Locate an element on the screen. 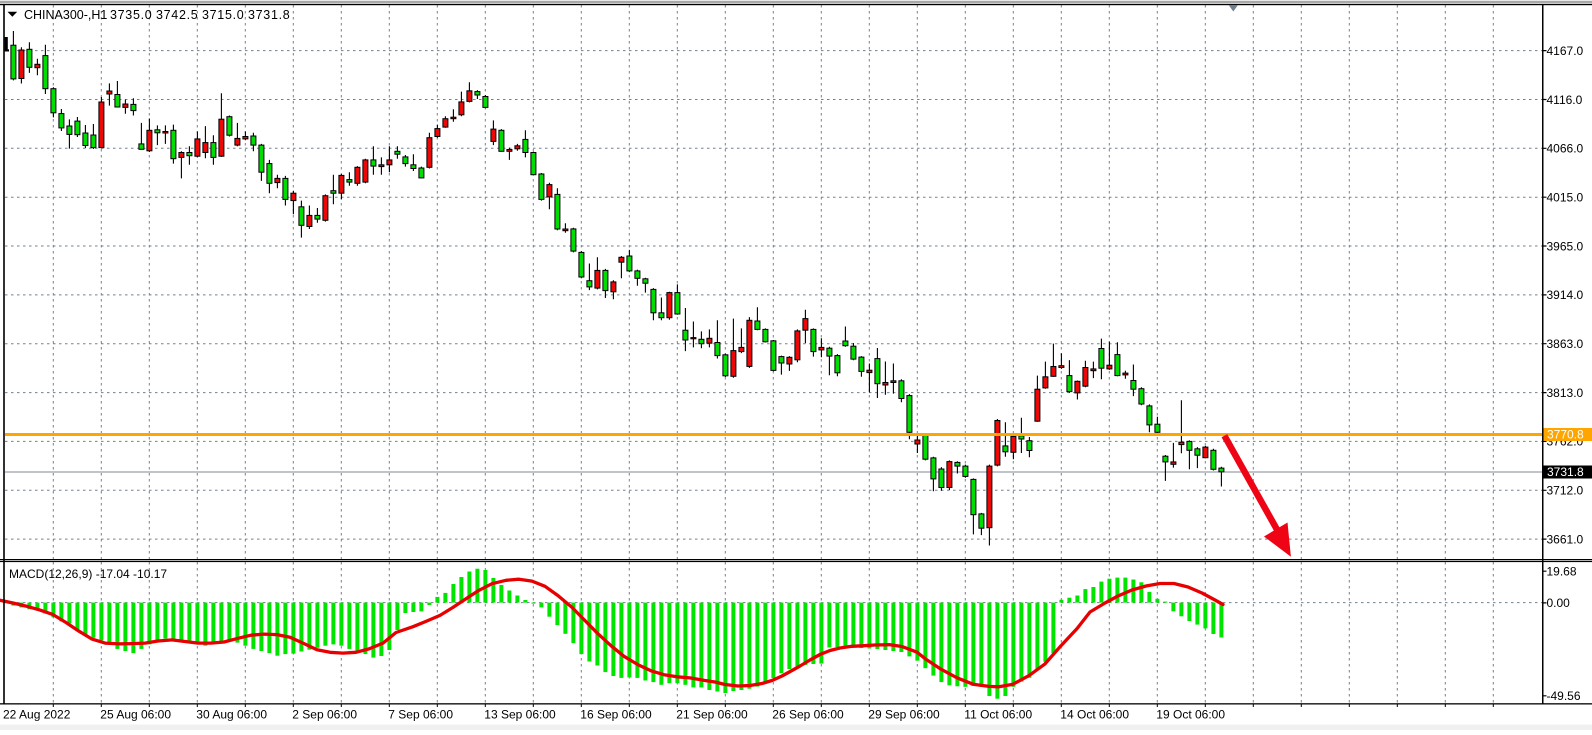 The width and height of the screenshot is (1592, 735). svg-text: 3914.0 is located at coordinates (1565, 295).